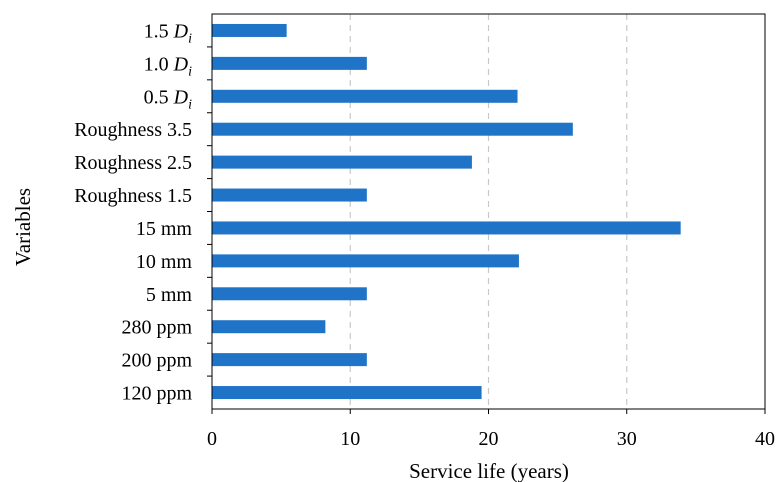  Describe the element at coordinates (168, 33) in the screenshot. I see `y-tick-label: 1.5 Di` at that location.